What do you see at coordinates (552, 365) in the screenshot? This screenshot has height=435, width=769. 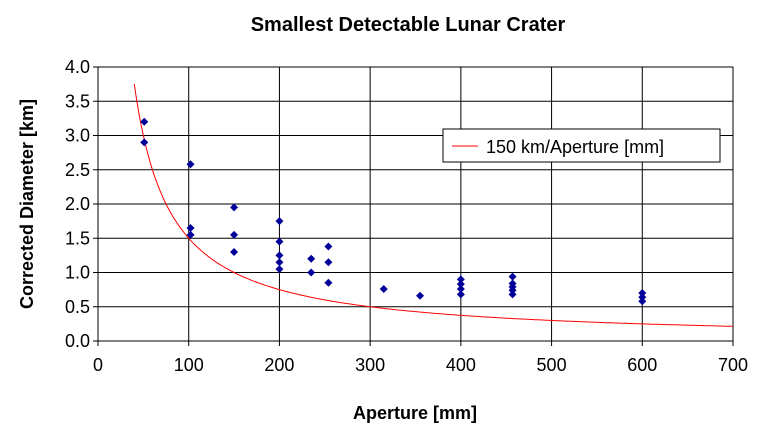 I see `x-tick-label: 500` at bounding box center [552, 365].